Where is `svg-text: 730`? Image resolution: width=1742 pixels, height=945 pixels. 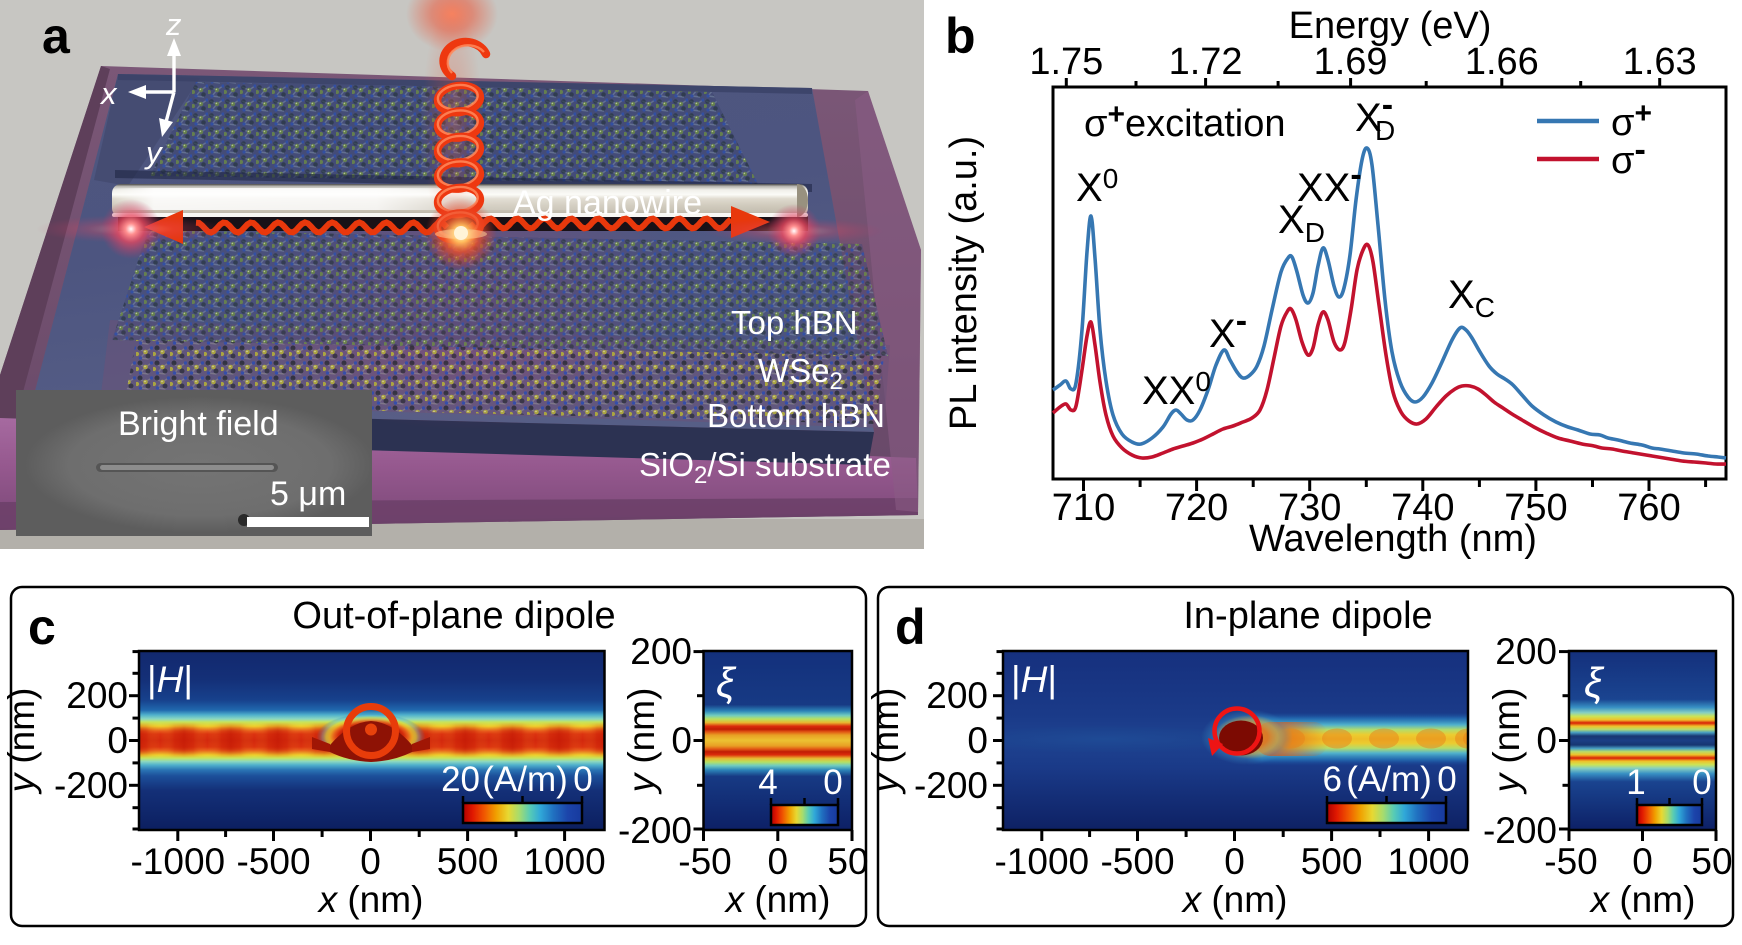
svg-text: 730 is located at coordinates (1309, 508).